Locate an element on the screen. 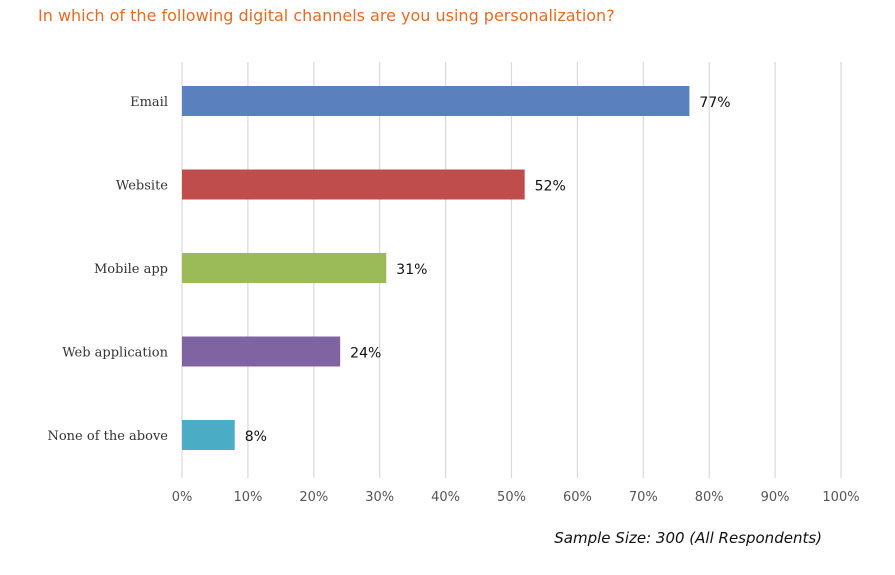  data-label: 24% is located at coordinates (365, 354).